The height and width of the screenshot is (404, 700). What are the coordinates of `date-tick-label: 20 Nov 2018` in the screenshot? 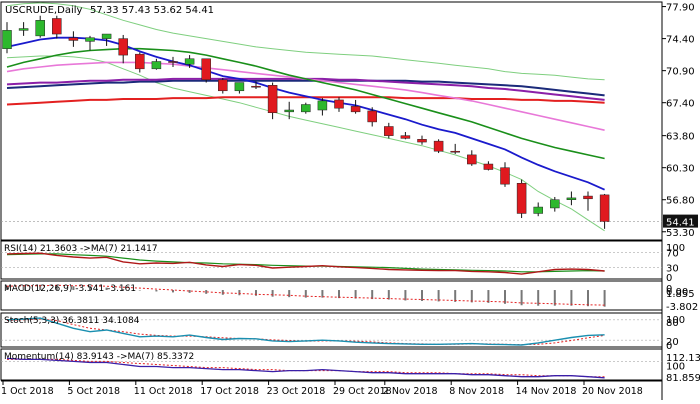 It's located at (612, 391).